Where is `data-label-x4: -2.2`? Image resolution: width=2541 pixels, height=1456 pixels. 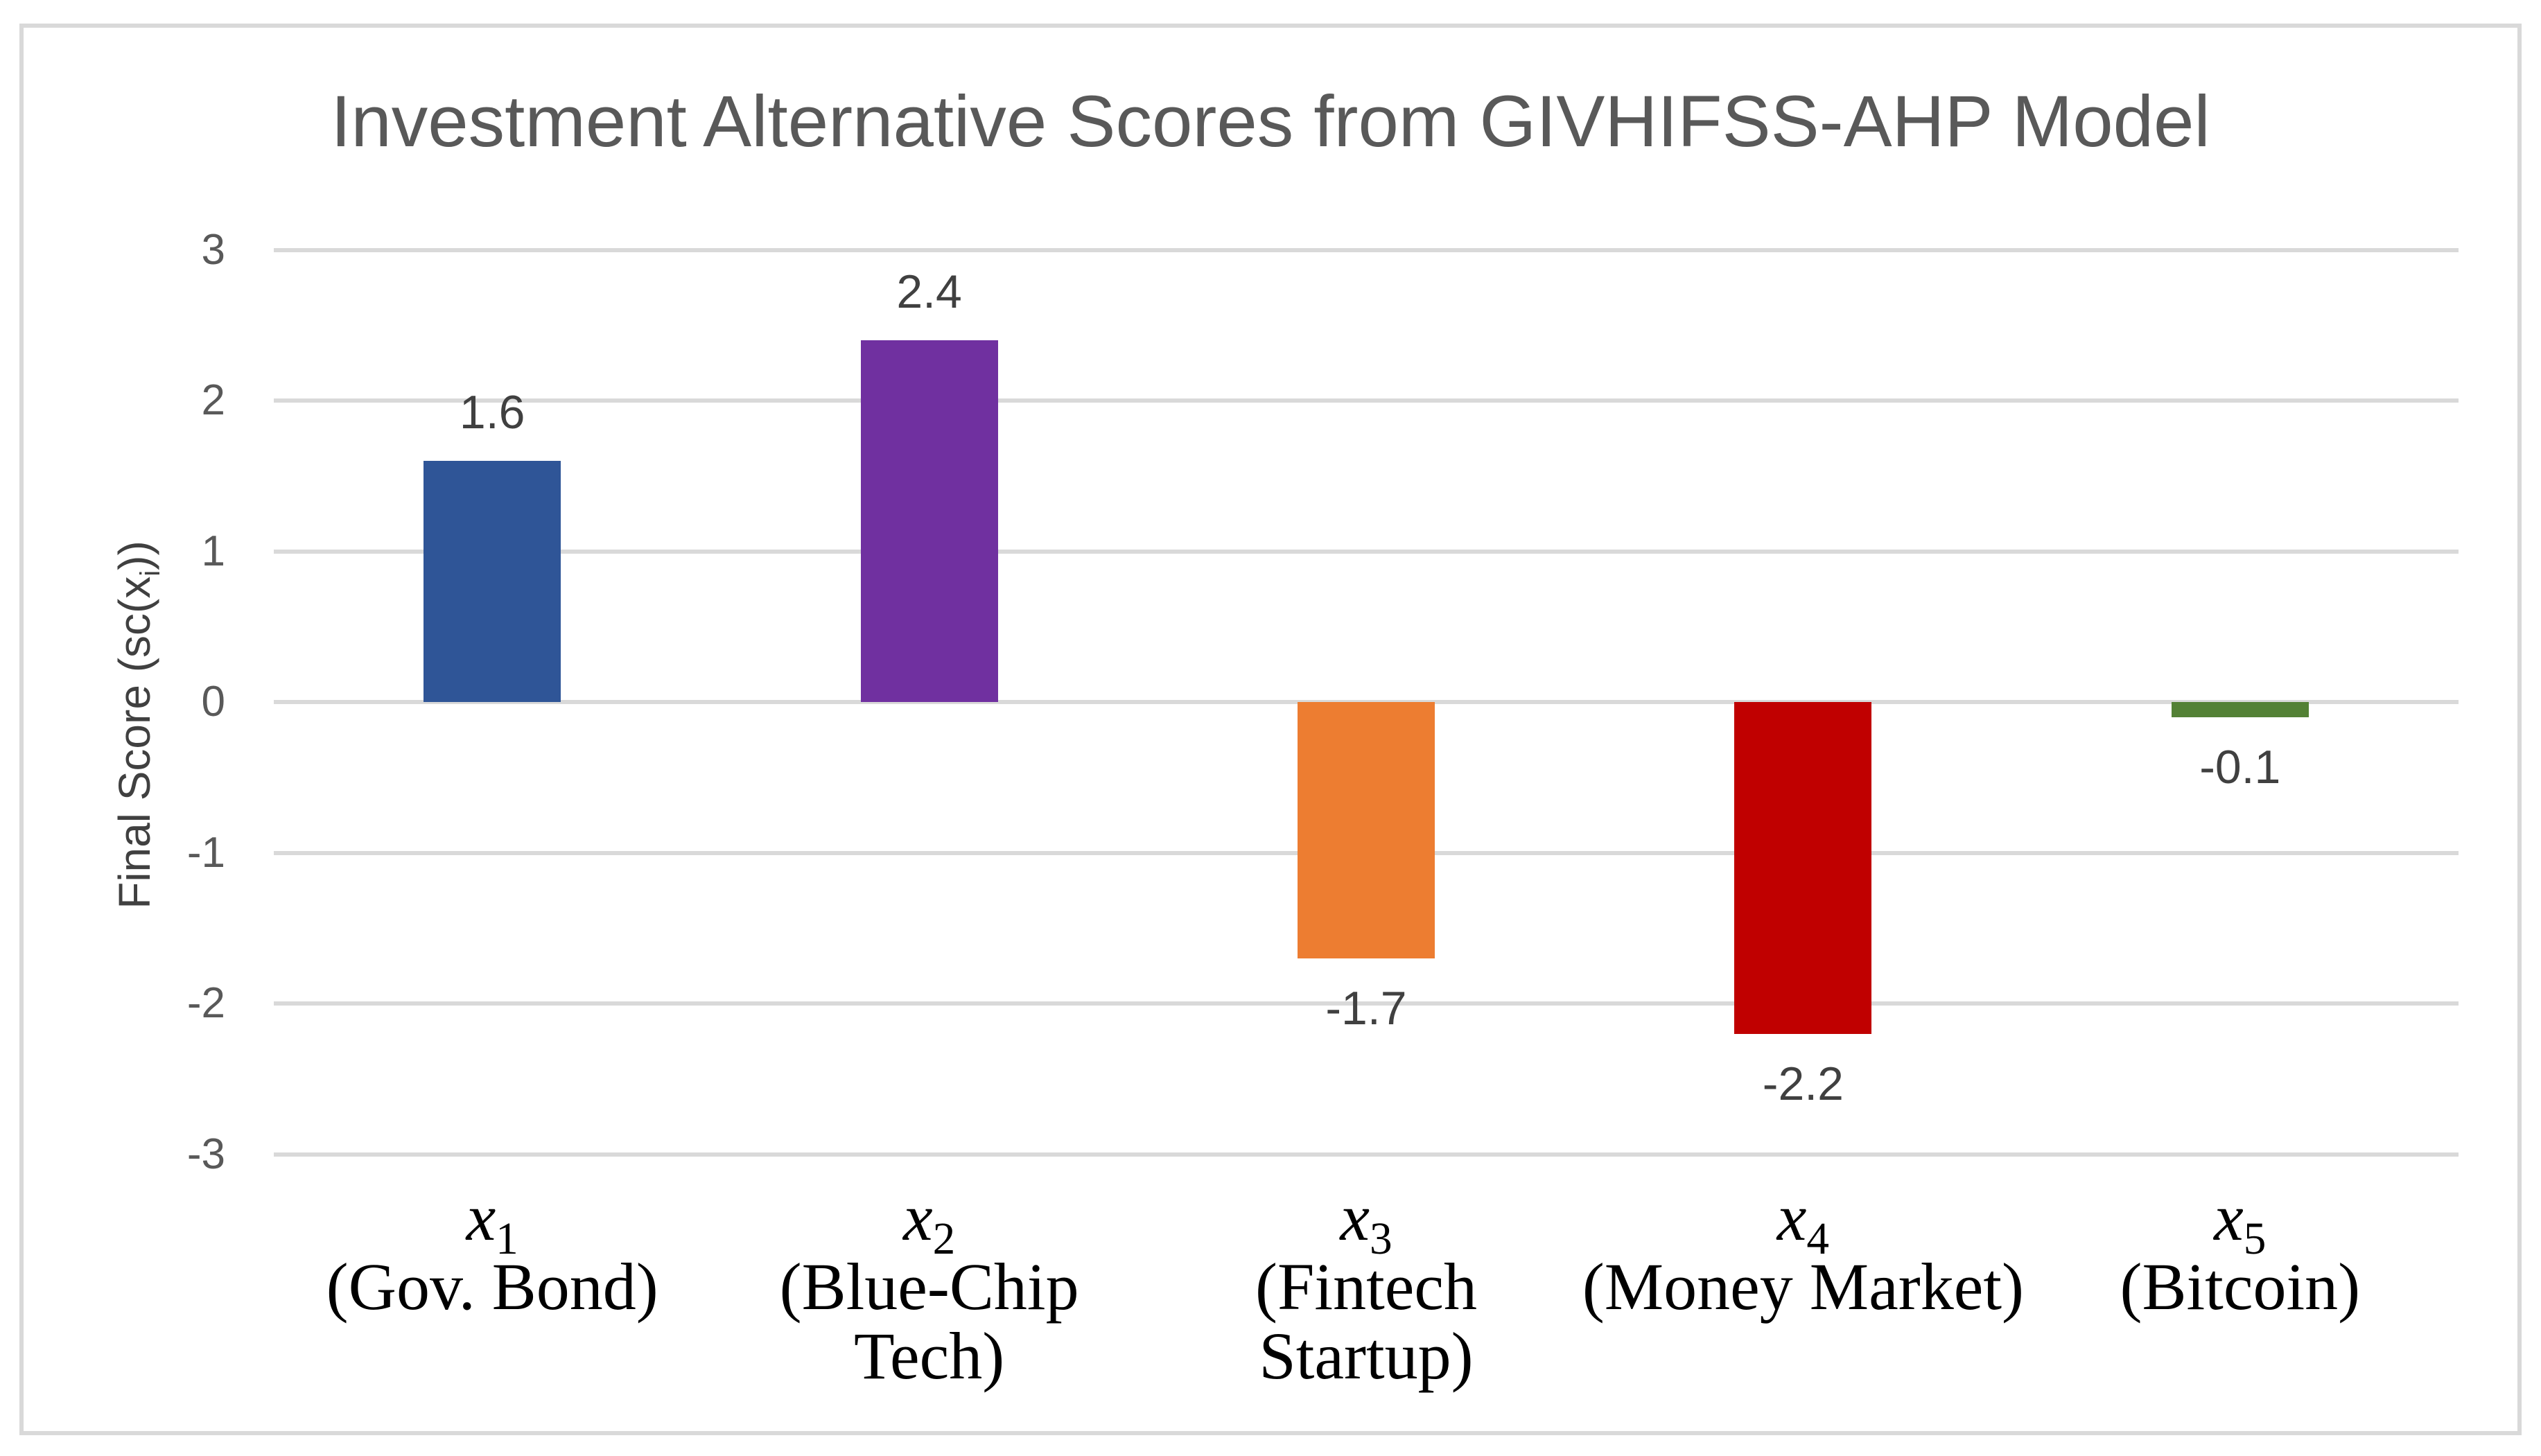 data-label-x4: -2.2 is located at coordinates (1803, 1083).